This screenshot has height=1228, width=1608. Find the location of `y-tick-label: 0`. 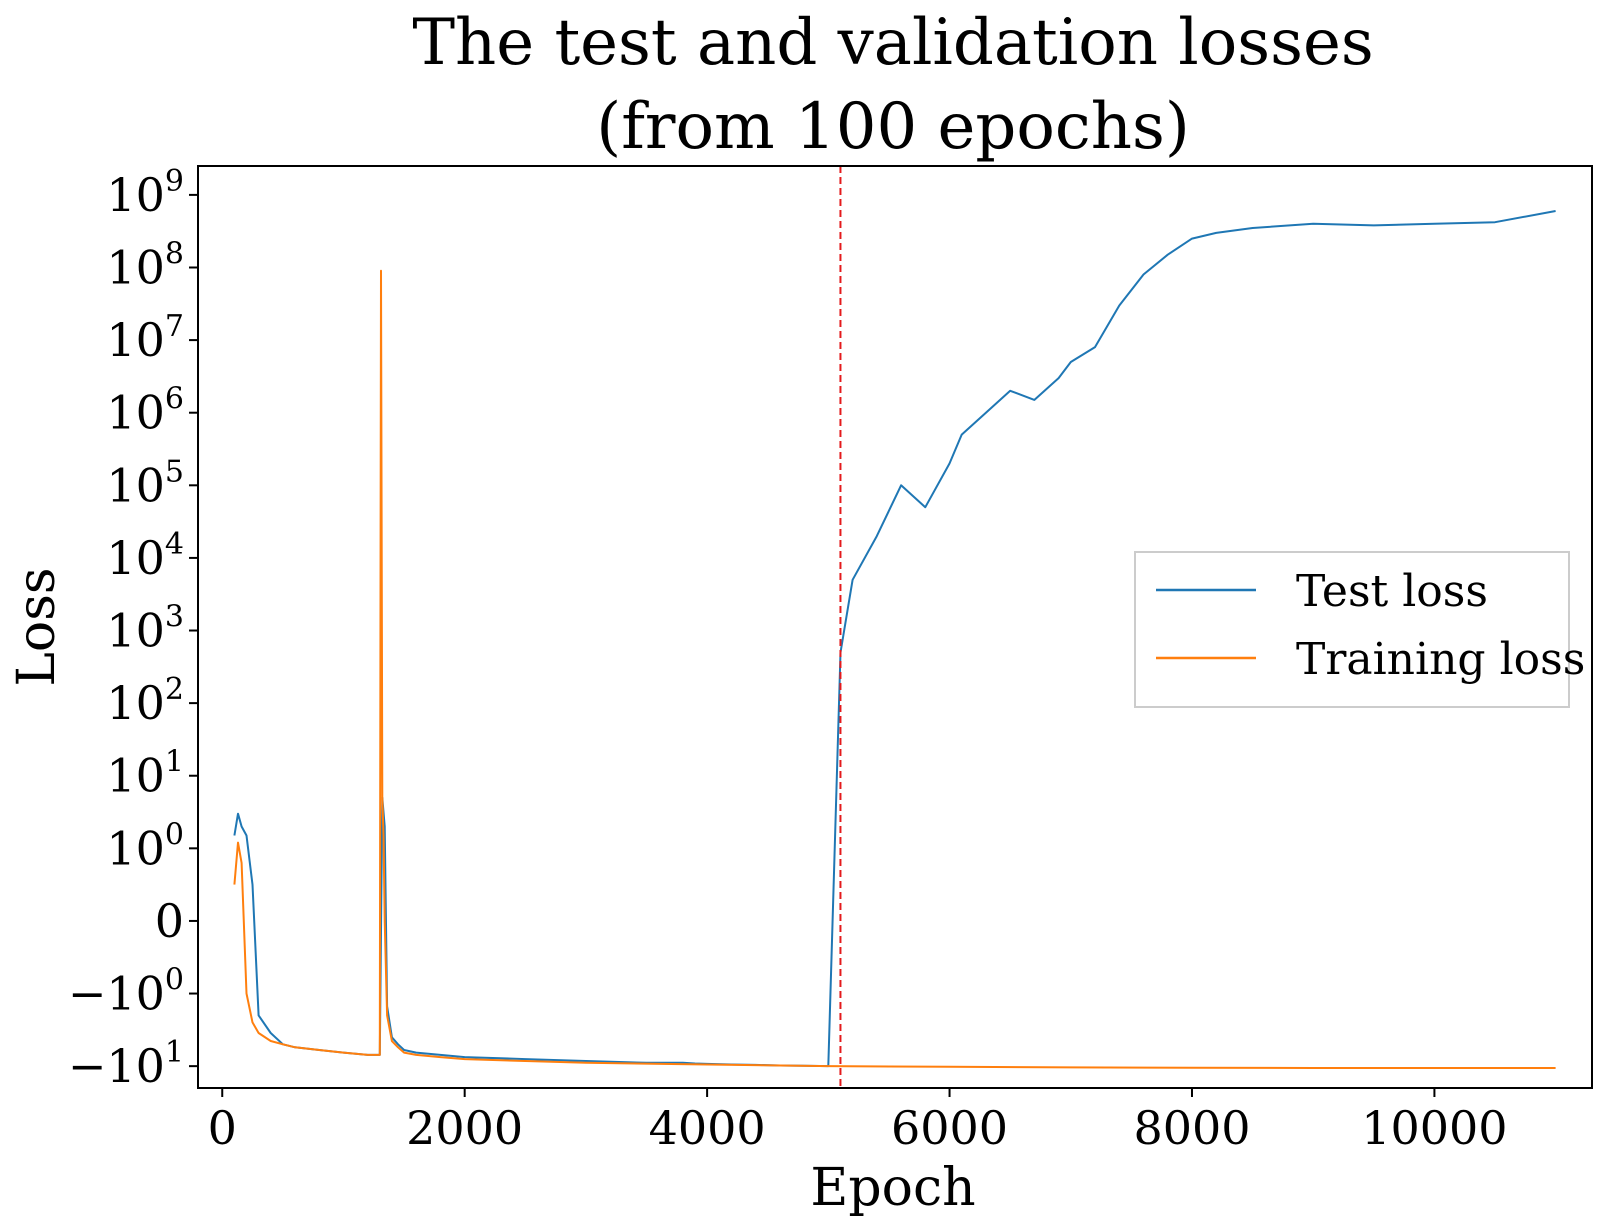

y-tick-label: 0 is located at coordinates (169, 921).